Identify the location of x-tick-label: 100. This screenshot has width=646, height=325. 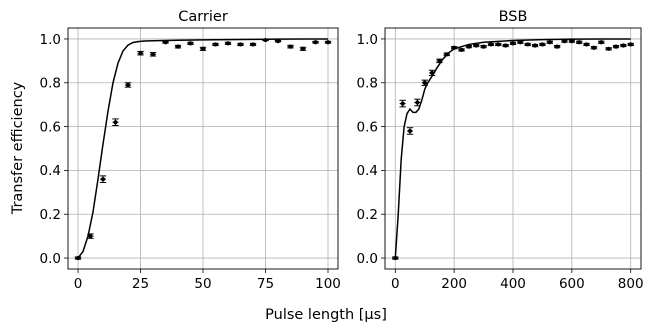
(328, 284).